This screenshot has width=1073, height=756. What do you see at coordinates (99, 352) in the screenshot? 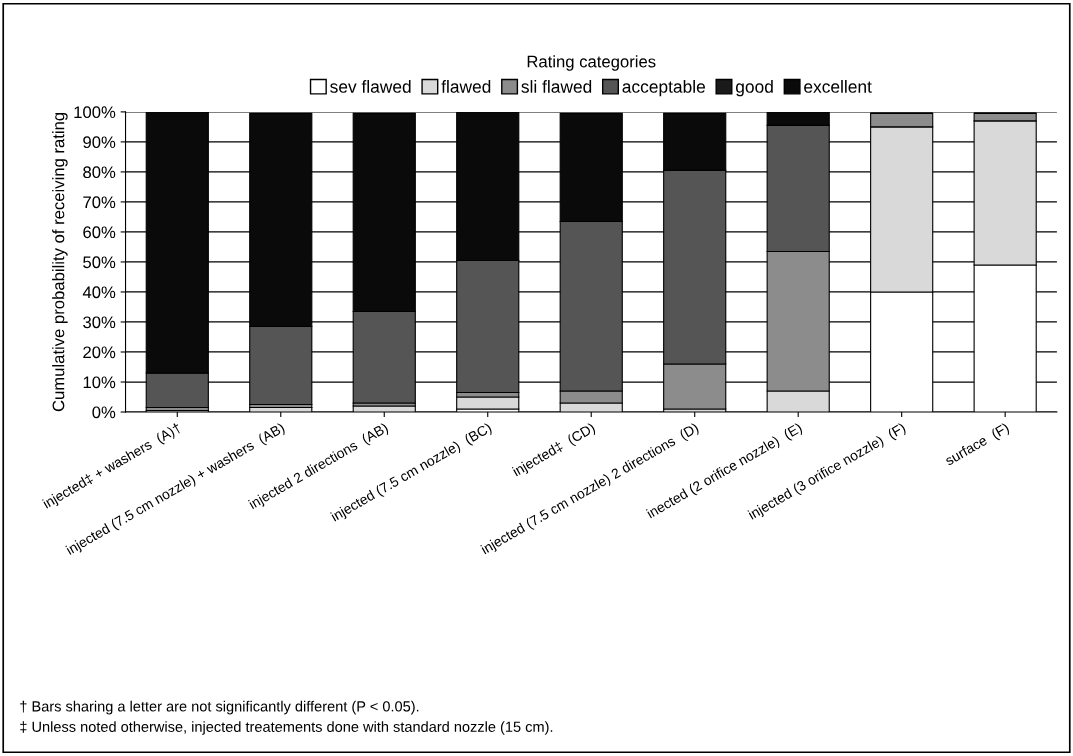
I see `y-tick-label: 20%` at bounding box center [99, 352].